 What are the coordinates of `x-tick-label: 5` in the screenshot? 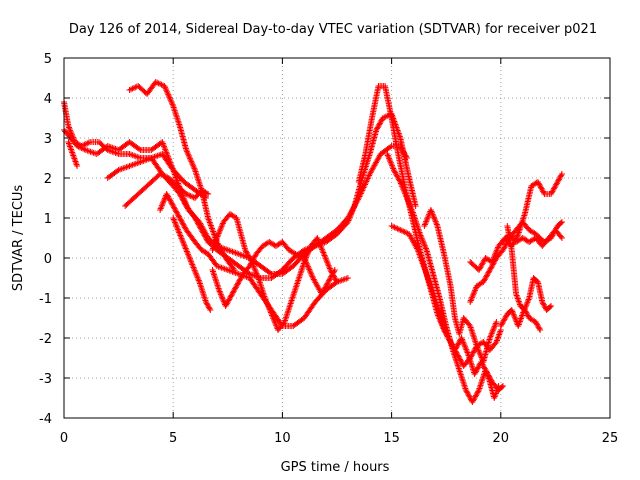 It's located at (173, 438).